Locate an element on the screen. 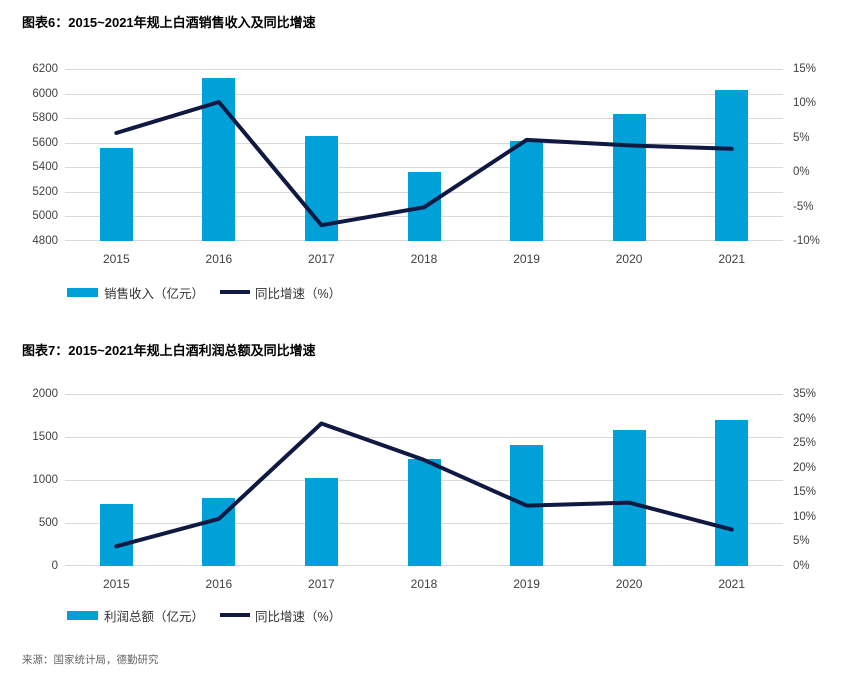 The image size is (850, 699). revenue-bar-legend-label: 销售收入（亿元） is located at coordinates (154, 293).